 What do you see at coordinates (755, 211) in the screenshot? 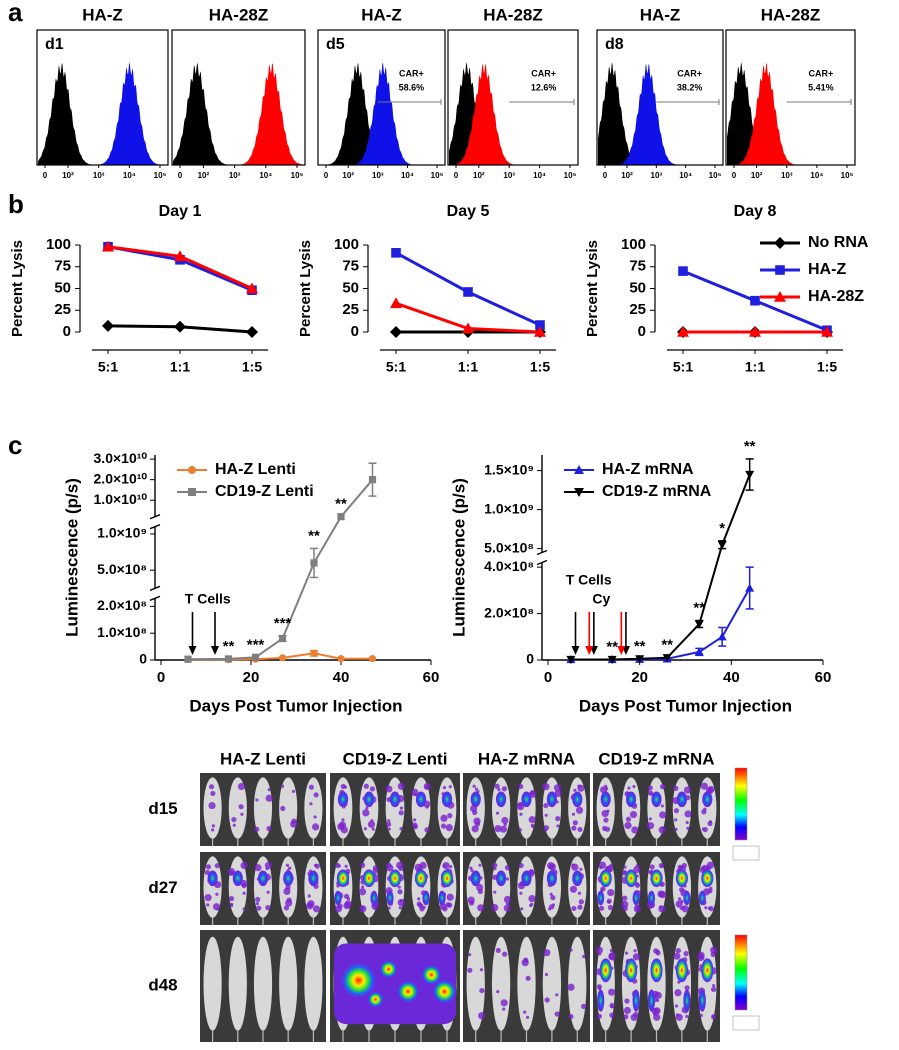
I see `chart-title: Day 8` at bounding box center [755, 211].